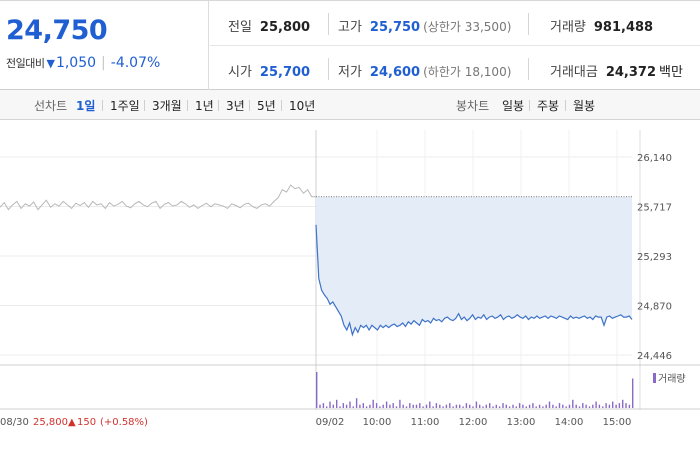  I want to click on tab-3months: 3개월, so click(167, 106).